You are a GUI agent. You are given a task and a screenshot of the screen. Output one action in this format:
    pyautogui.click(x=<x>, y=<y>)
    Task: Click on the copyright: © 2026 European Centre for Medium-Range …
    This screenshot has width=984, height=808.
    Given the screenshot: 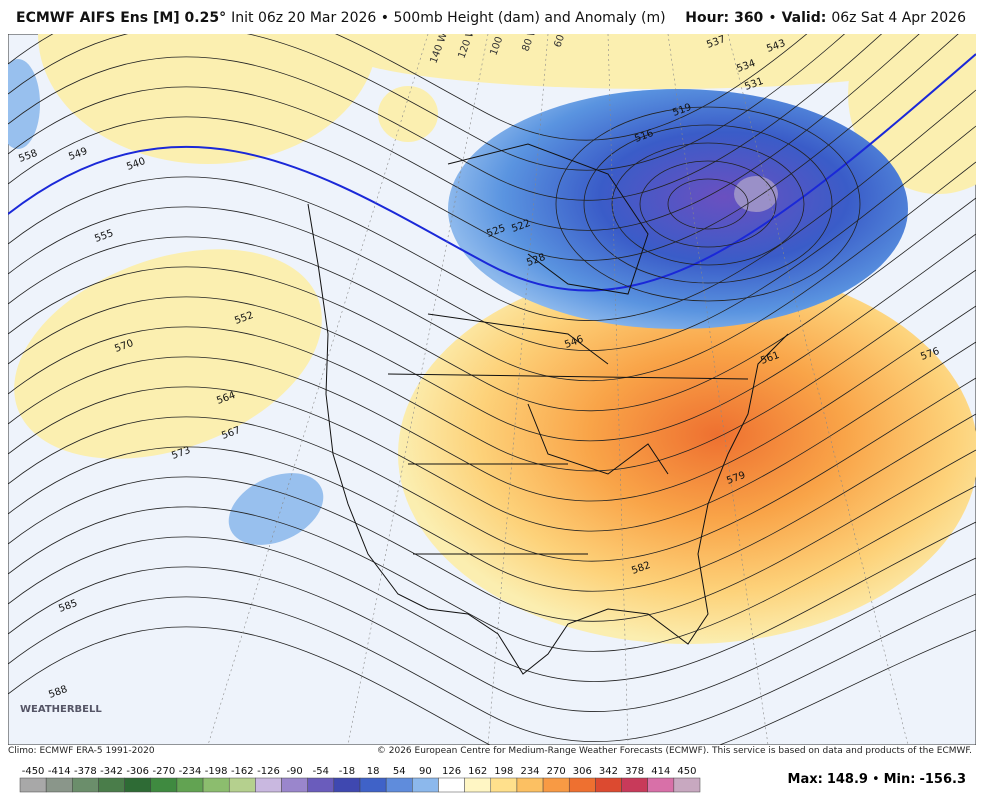 What is the action you would take?
    pyautogui.click(x=674, y=751)
    